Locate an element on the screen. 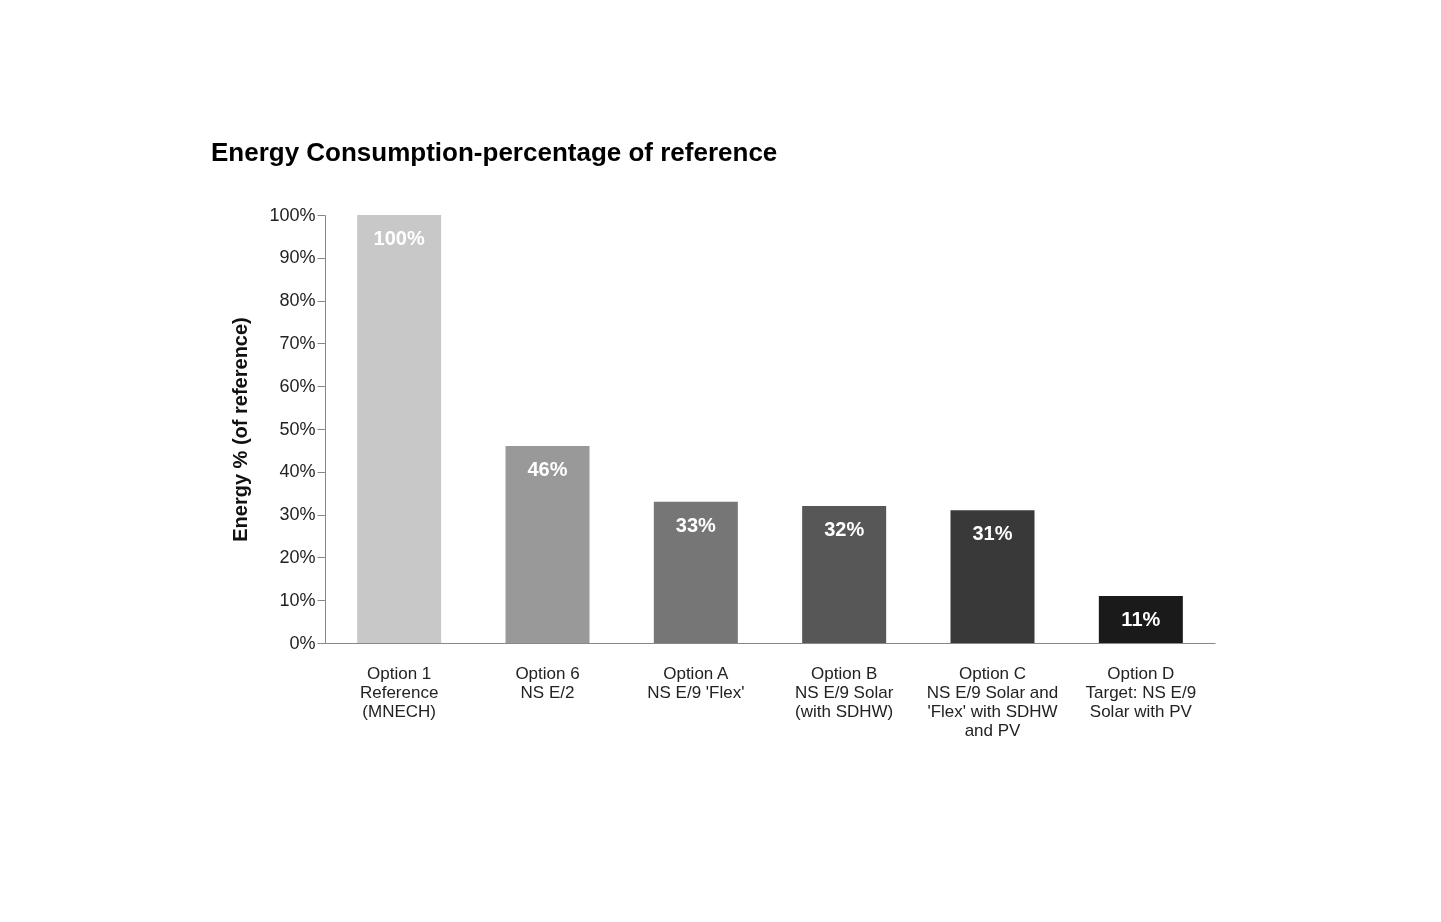  chart-title: Energy Consumption-percentage of reference is located at coordinates (494, 152).